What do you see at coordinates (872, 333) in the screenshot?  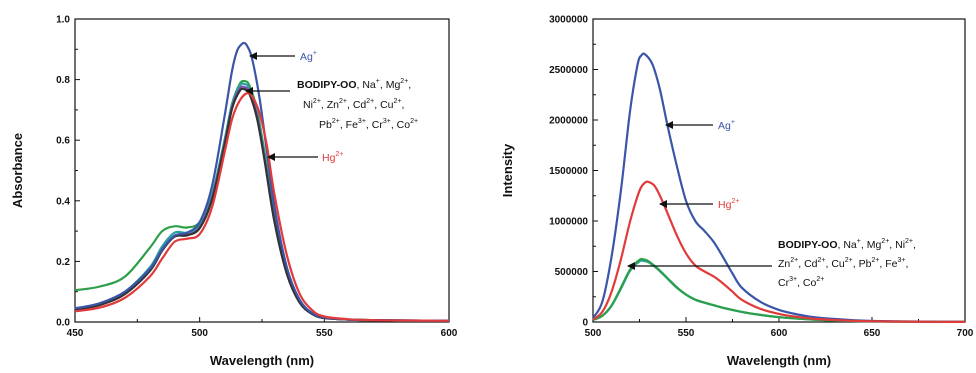 I see `x-tick-label: 650` at bounding box center [872, 333].